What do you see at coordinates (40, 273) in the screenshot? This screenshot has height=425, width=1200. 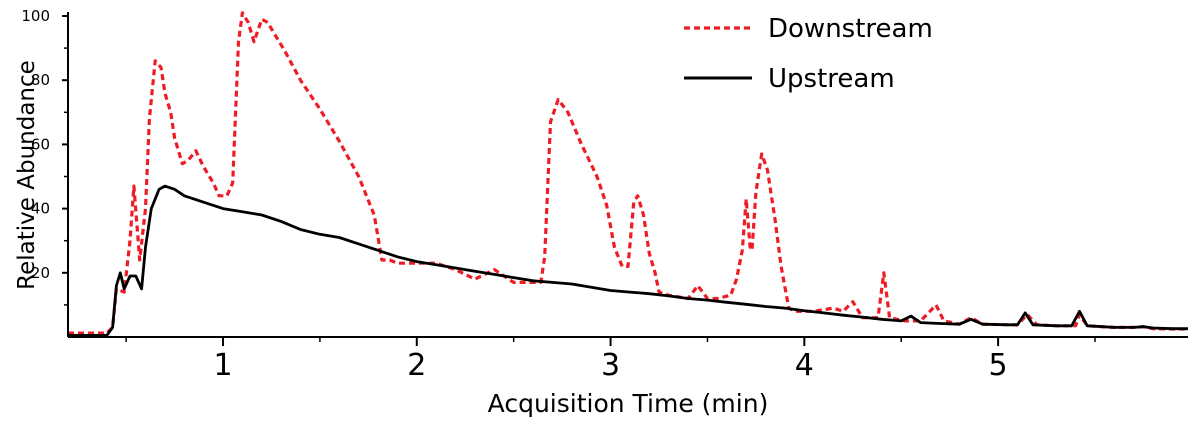 I see `y-tick-label: 20` at bounding box center [40, 273].